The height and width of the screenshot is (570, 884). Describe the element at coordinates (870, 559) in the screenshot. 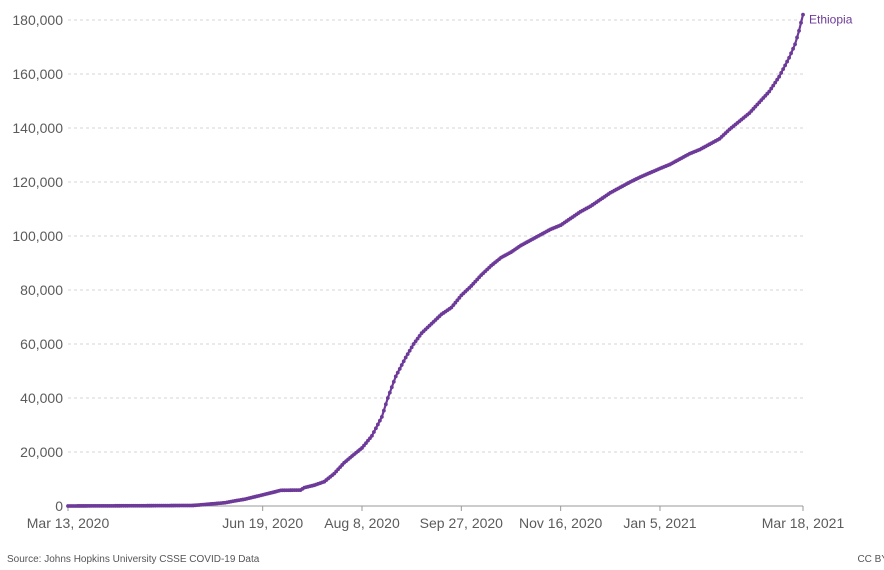

I see `license-note: CC BY` at that location.